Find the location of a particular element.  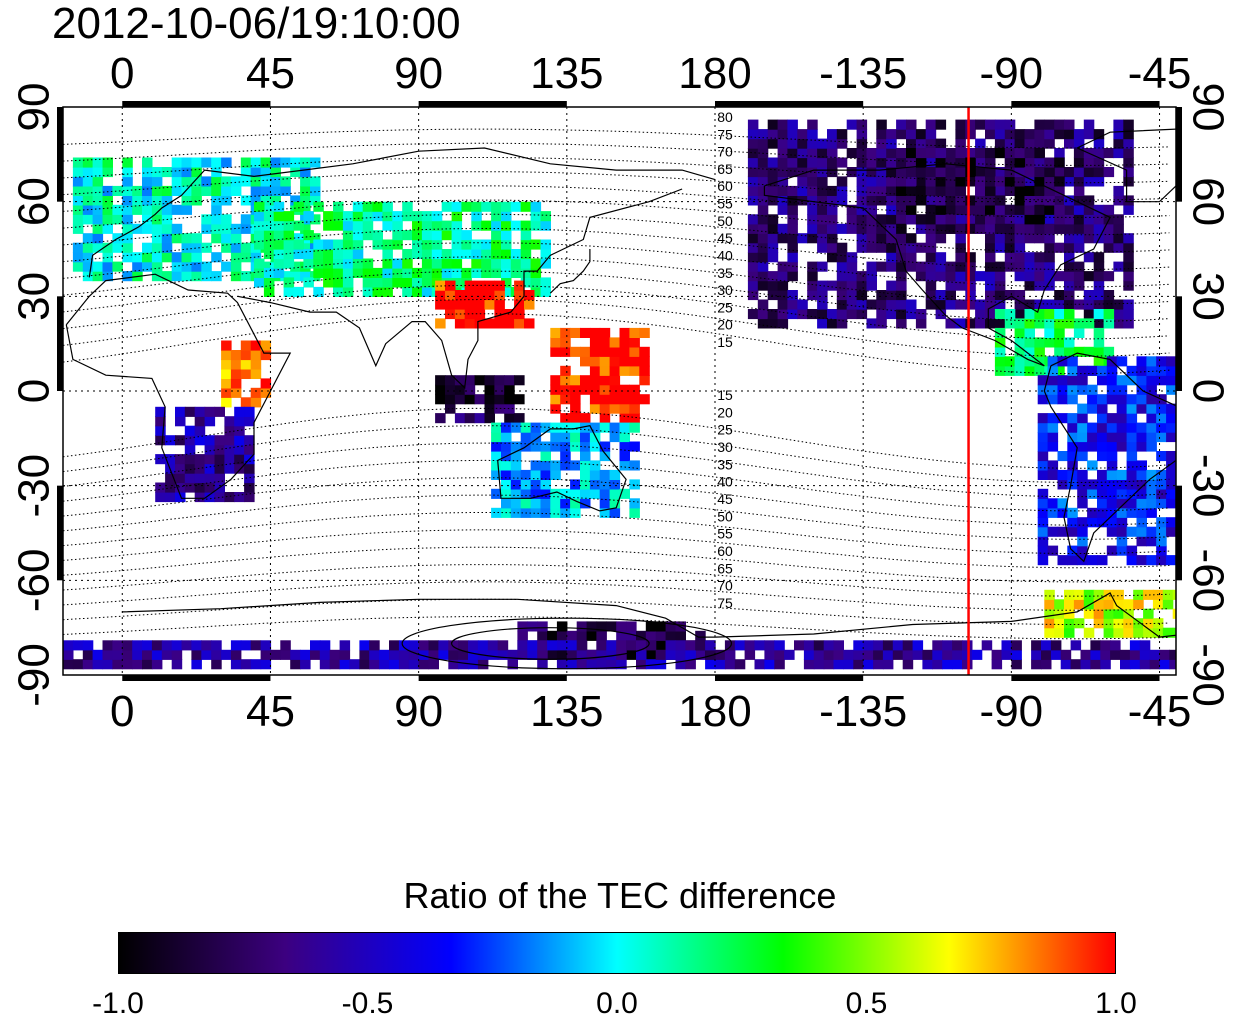

contour-label: 35 is located at coordinates (725, 273).